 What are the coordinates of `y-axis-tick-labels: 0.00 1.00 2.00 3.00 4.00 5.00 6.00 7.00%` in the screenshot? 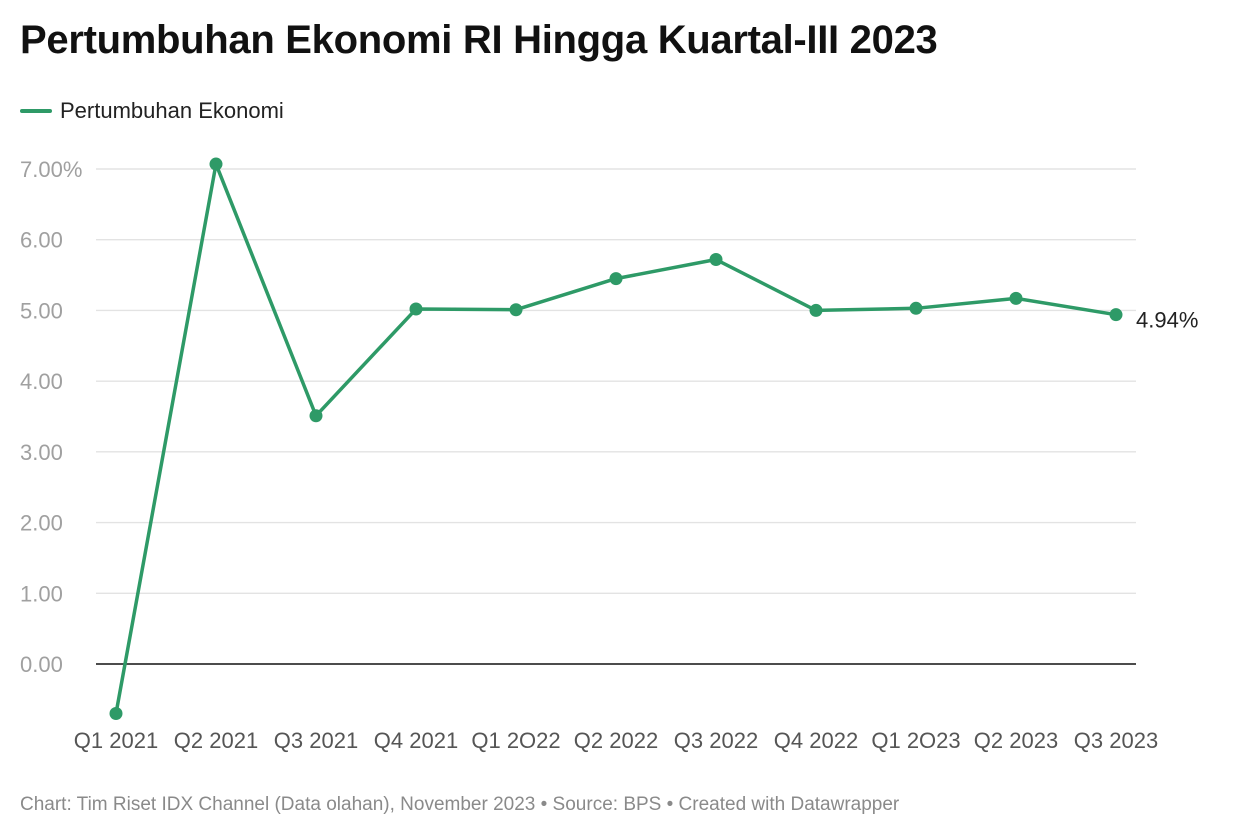 It's located at (51, 417).